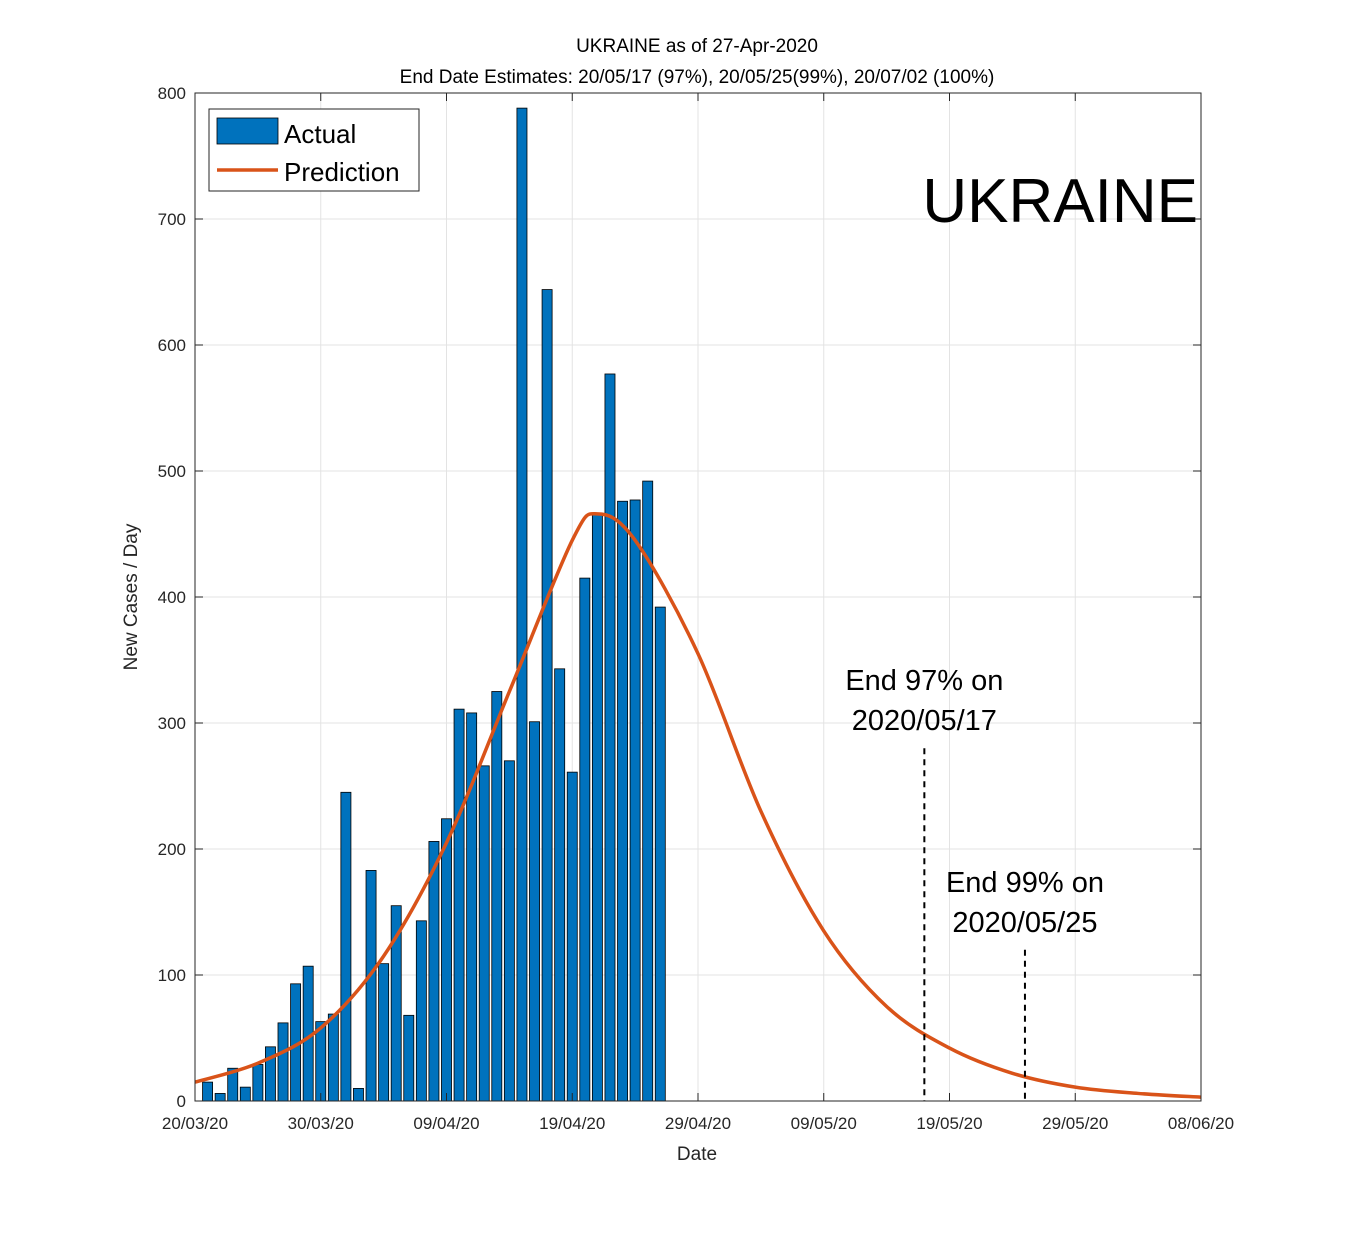  Describe the element at coordinates (1024, 923) in the screenshot. I see `end-date-annotation-text: 2020/05/25` at that location.